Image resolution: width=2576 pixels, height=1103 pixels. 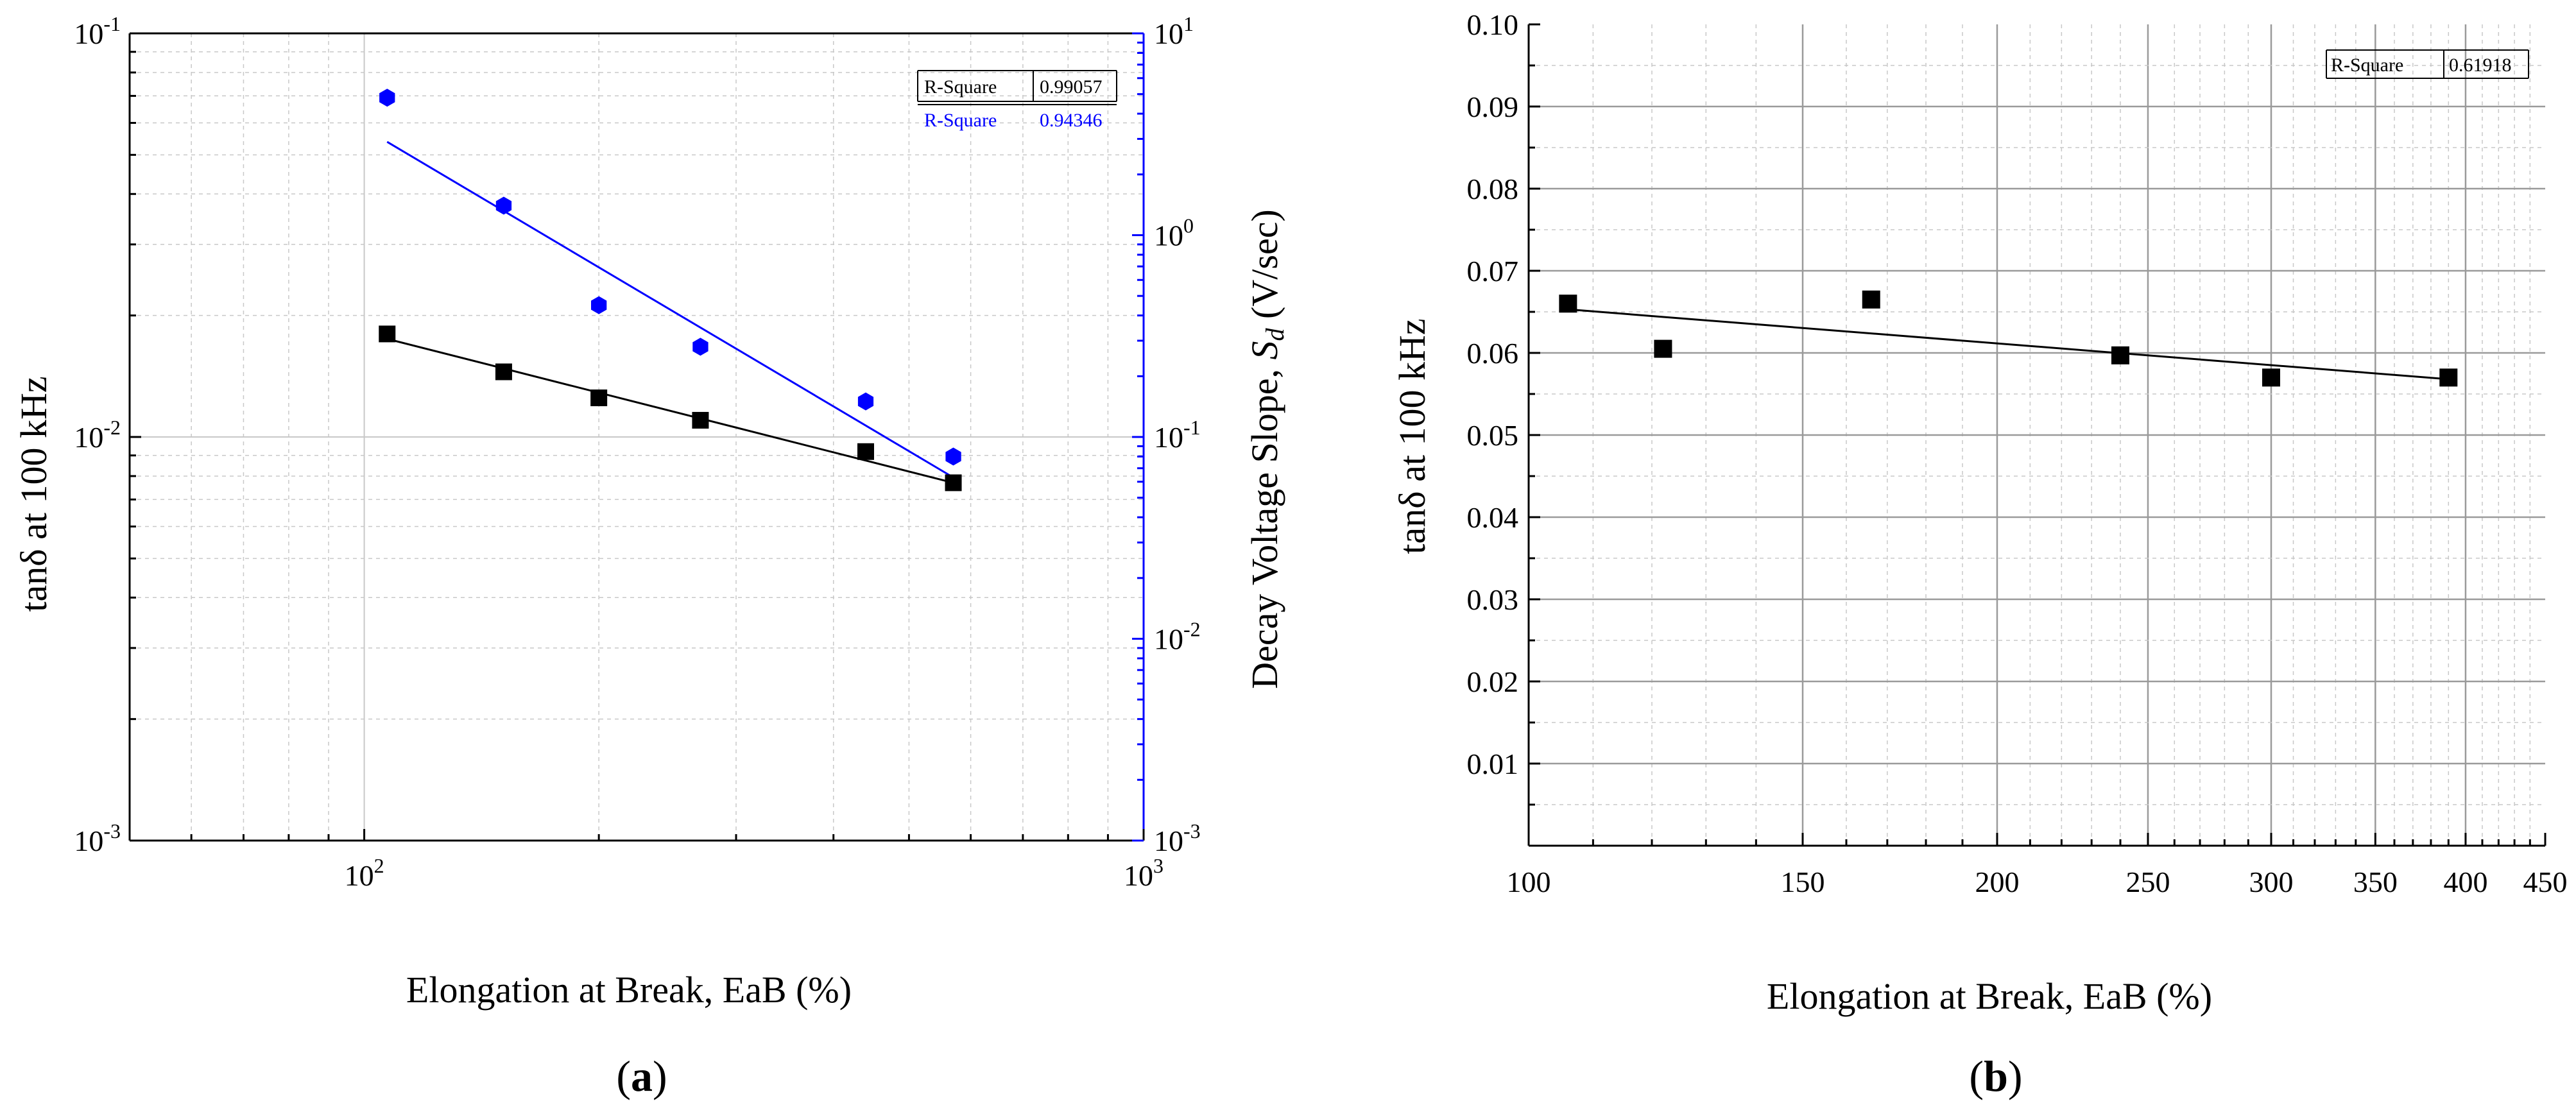 I want to click on panel-a-caption: (a), so click(x=641, y=1076).